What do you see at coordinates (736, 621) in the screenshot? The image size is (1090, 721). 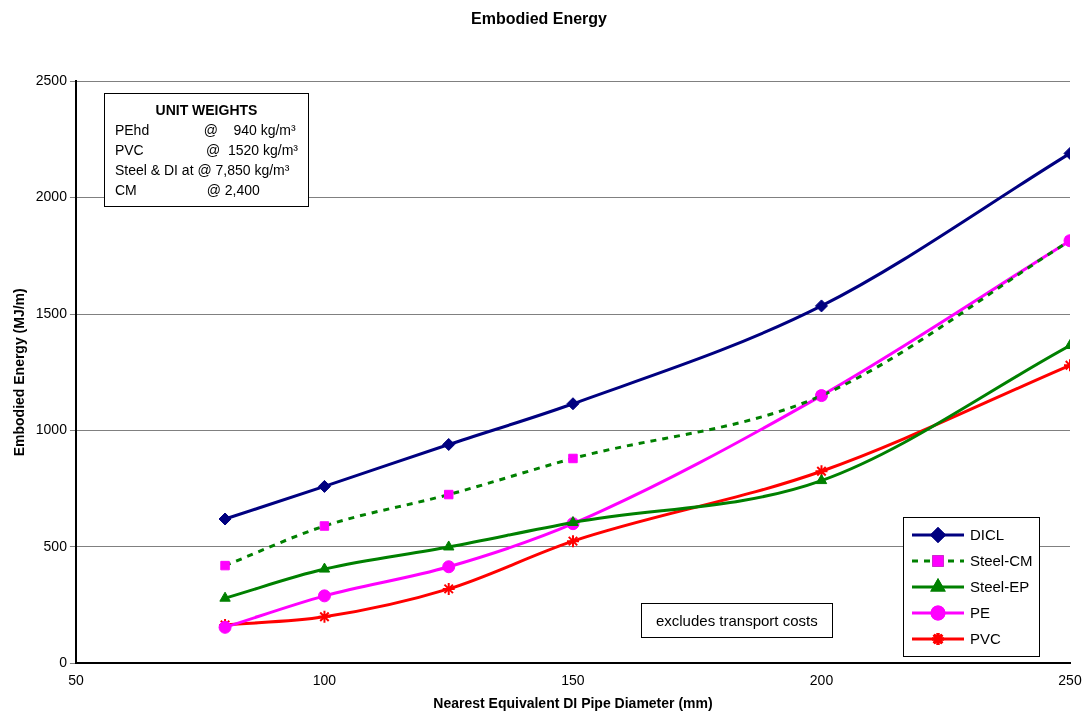 I see `annotation: excludes transport costs` at bounding box center [736, 621].